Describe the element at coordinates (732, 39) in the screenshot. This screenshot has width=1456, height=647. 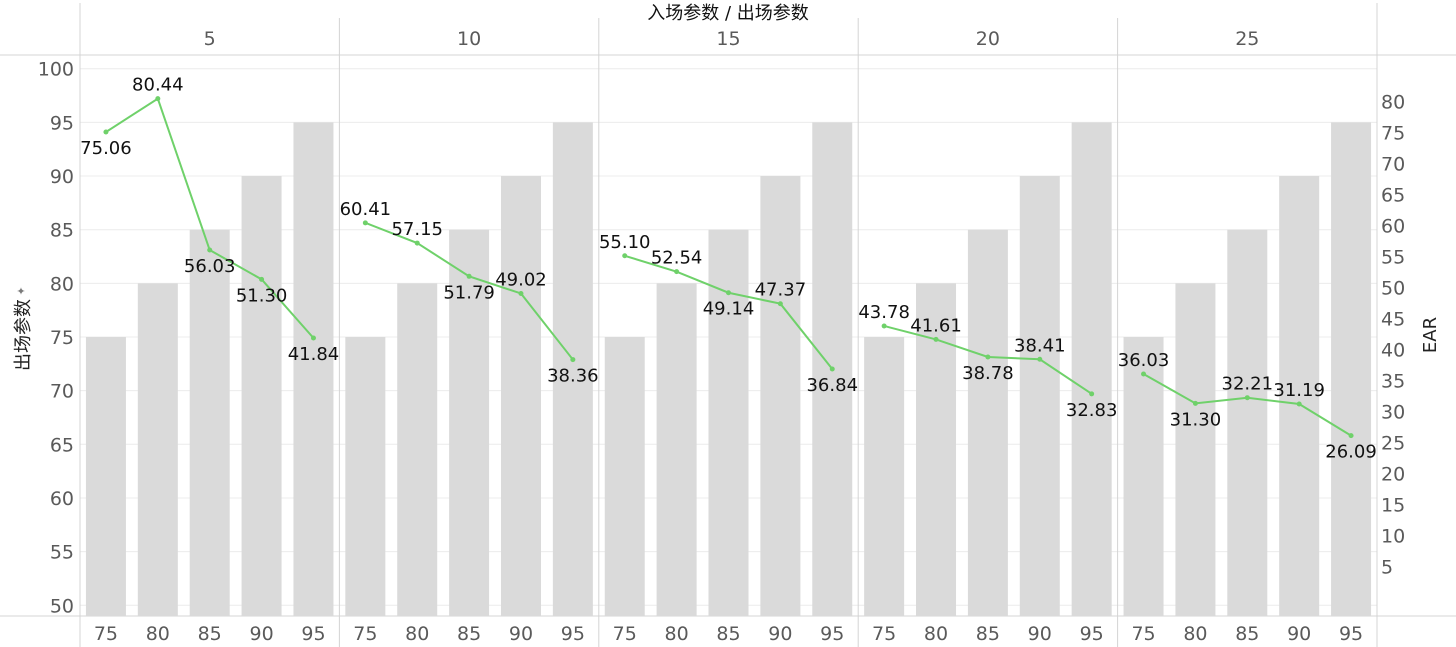
I see `panel-headers: 5 10 15 20 25` at that location.